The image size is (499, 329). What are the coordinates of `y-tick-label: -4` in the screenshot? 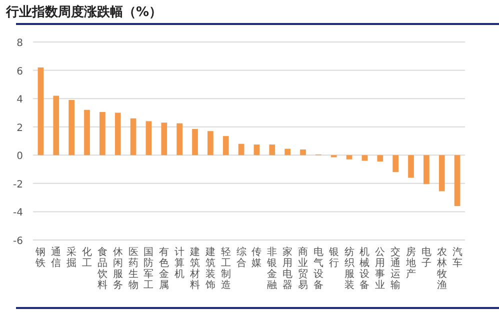 It's located at (18, 213).